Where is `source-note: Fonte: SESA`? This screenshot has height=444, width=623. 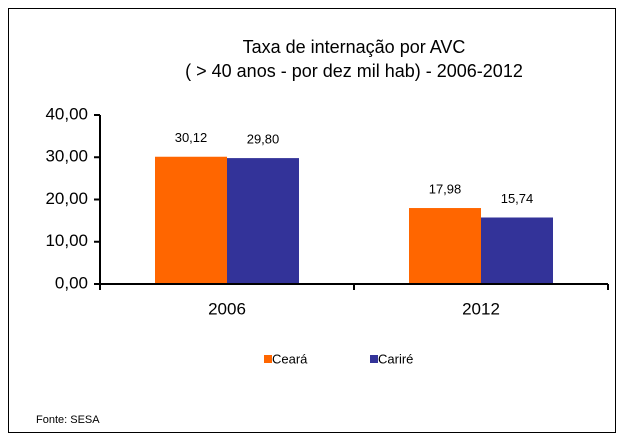
source-note: Fonte: SESA is located at coordinates (68, 420).